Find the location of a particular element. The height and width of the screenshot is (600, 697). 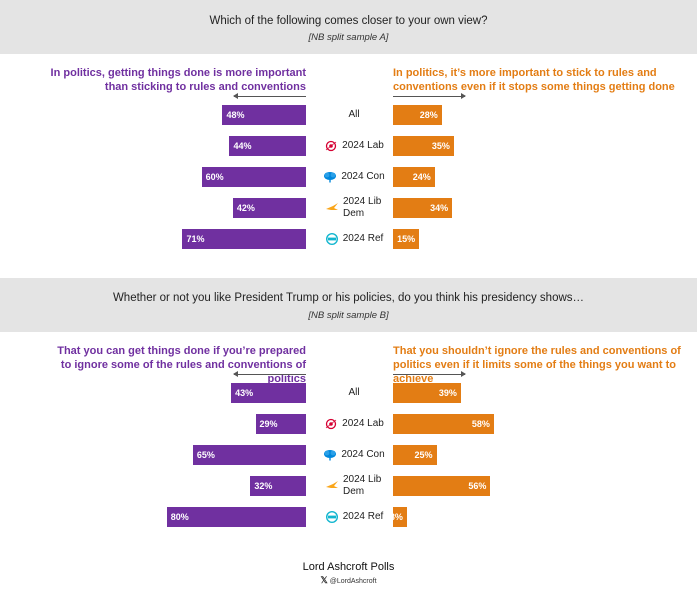

data-label: 60% is located at coordinates (214, 177).